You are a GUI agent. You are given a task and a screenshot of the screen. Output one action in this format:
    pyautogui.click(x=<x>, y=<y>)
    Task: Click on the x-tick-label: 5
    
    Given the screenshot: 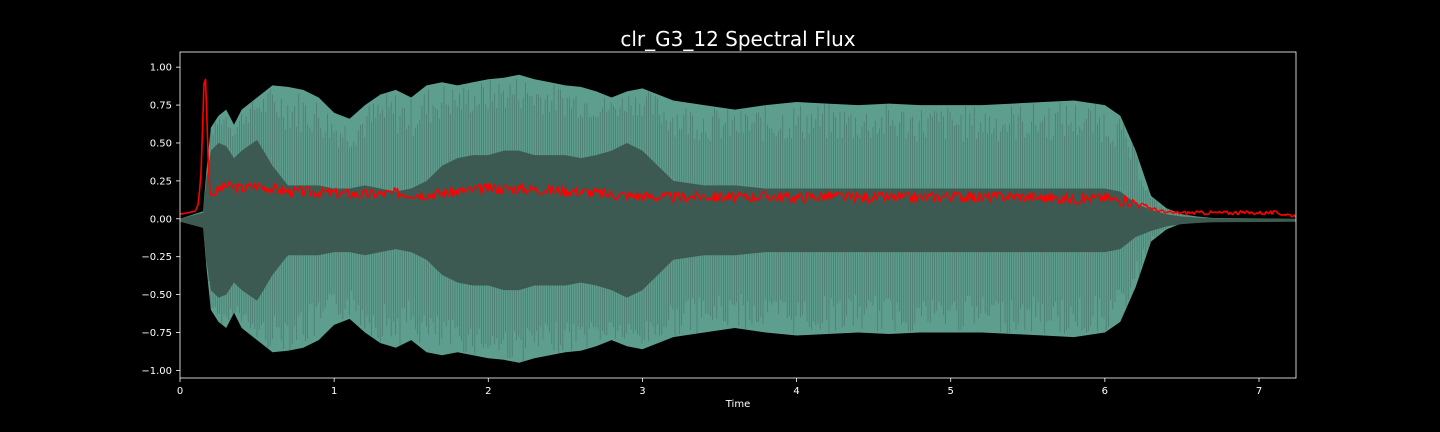 What is the action you would take?
    pyautogui.click(x=951, y=391)
    